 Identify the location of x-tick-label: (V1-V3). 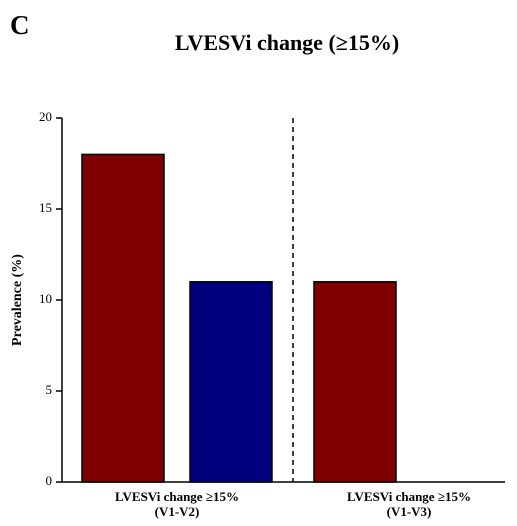
(409, 511).